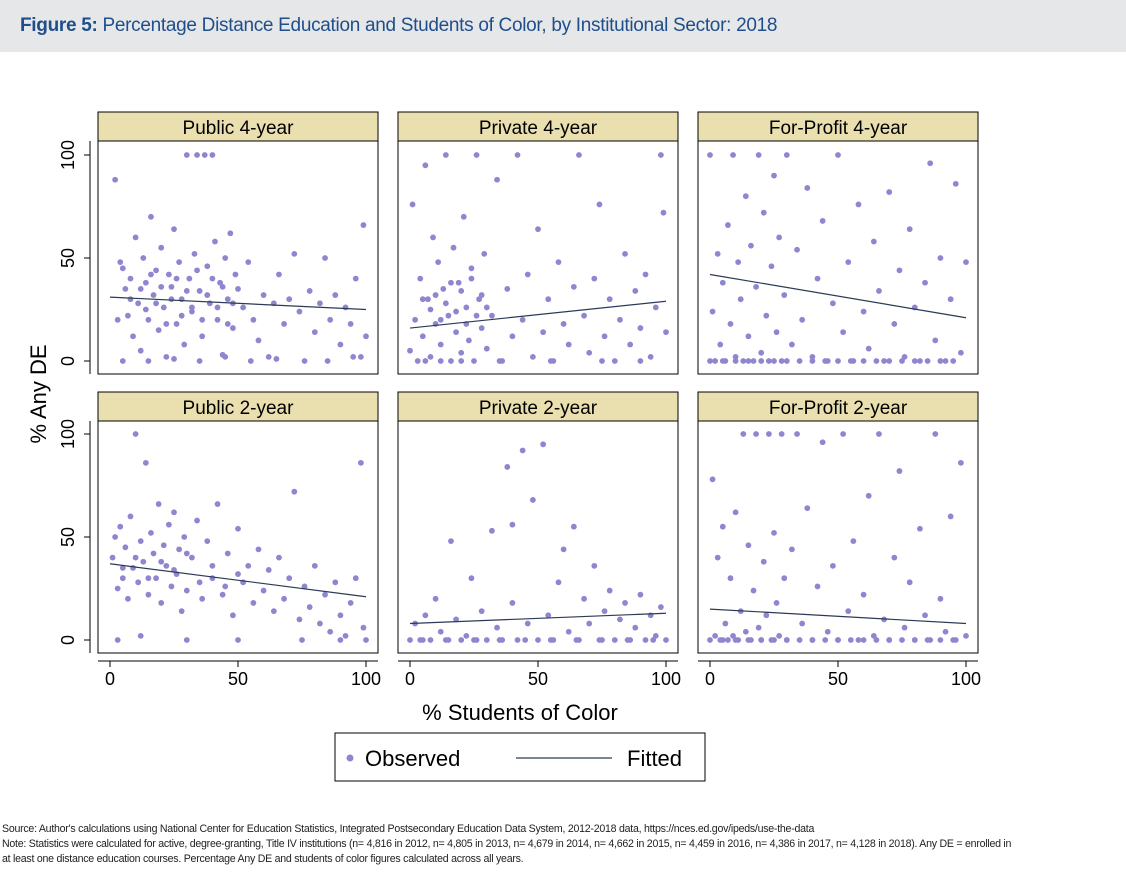  Describe the element at coordinates (38, 393) in the screenshot. I see `y-axis-title: % Any DE` at that location.